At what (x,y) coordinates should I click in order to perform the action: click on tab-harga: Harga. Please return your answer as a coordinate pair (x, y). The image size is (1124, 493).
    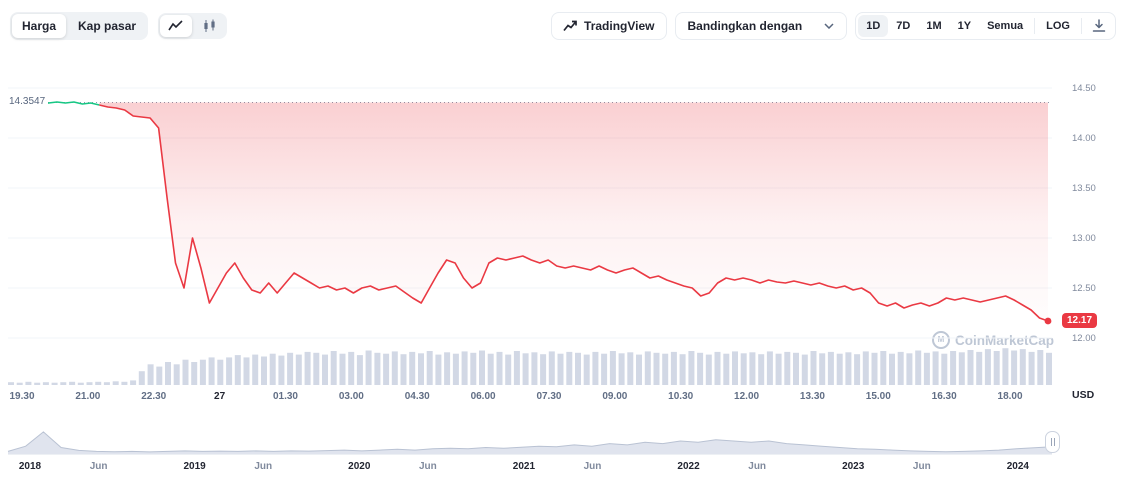
    Looking at the image, I should click on (39, 26).